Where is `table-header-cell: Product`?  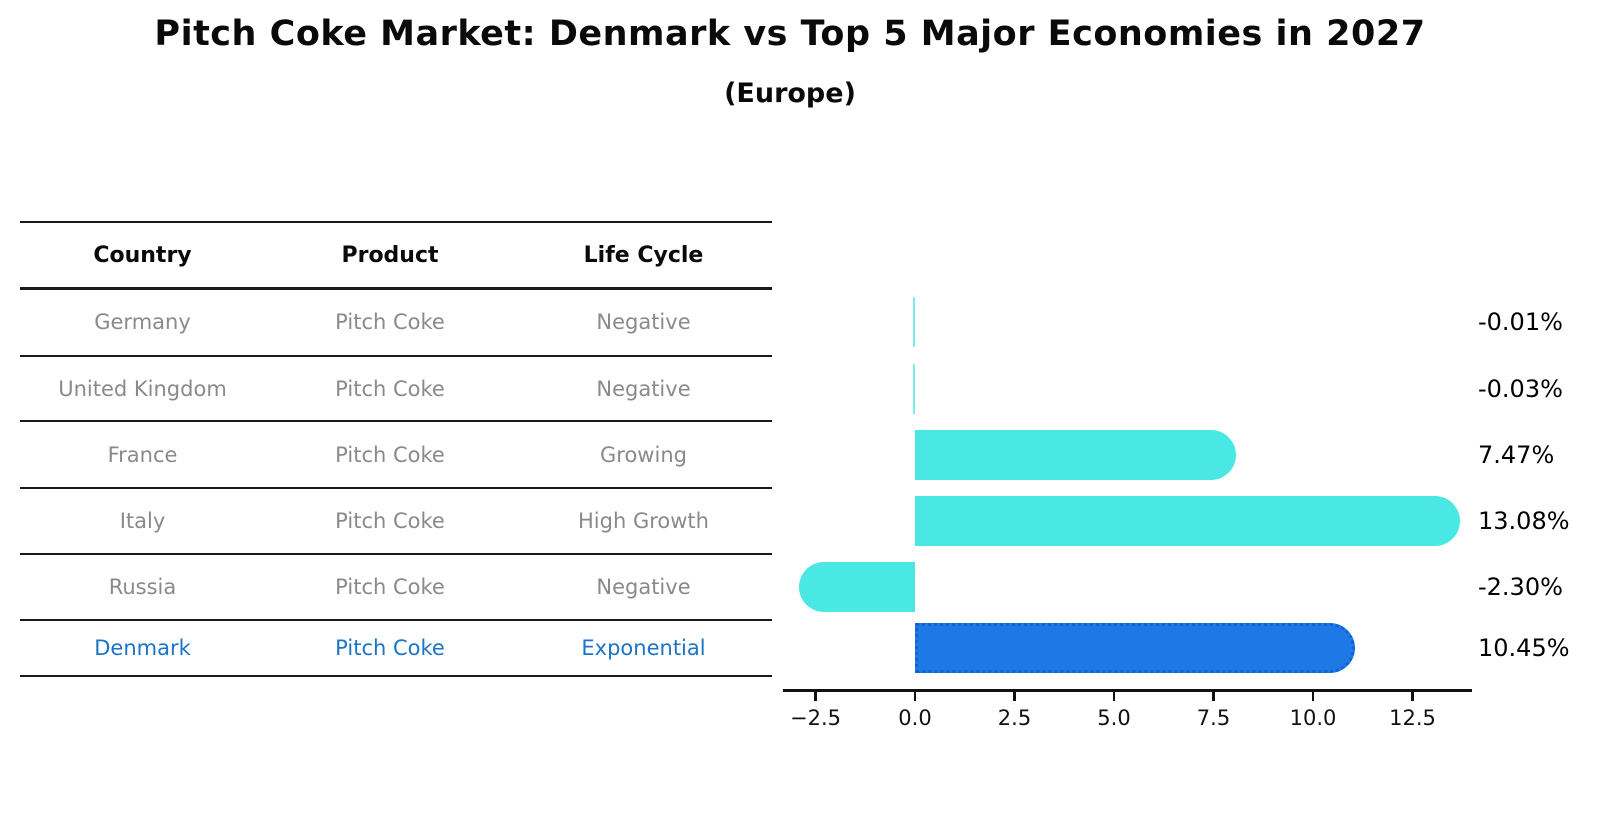
table-header-cell: Product is located at coordinates (390, 255).